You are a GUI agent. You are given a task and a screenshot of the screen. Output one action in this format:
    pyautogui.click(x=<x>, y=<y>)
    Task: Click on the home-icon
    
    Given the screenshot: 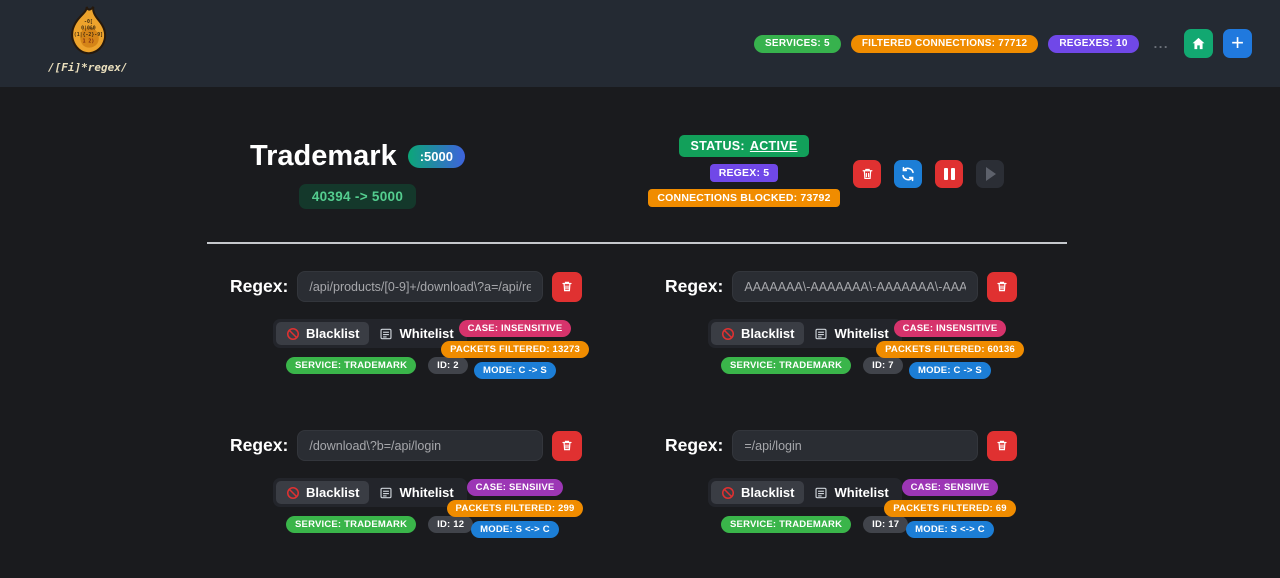 What is the action you would take?
    pyautogui.click(x=1198, y=43)
    